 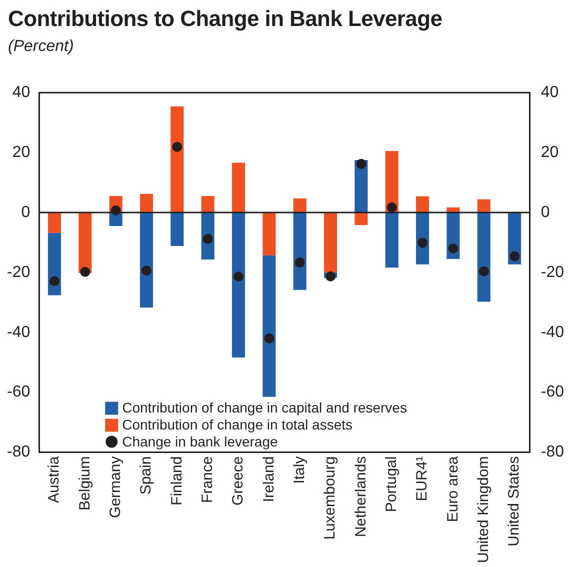 What do you see at coordinates (299, 470) in the screenshot?
I see `x-tick-label: Italy` at bounding box center [299, 470].